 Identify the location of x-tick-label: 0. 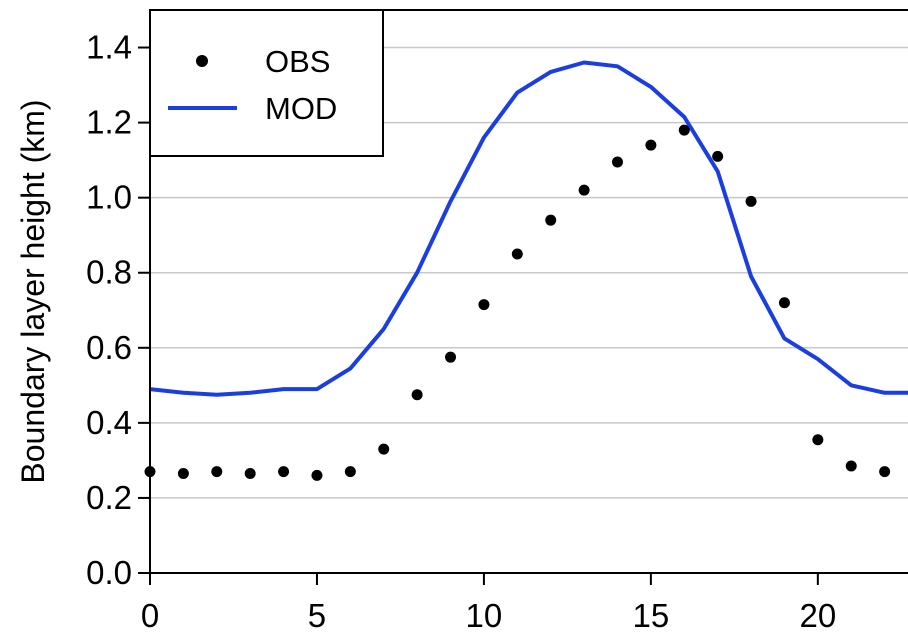
(150, 615).